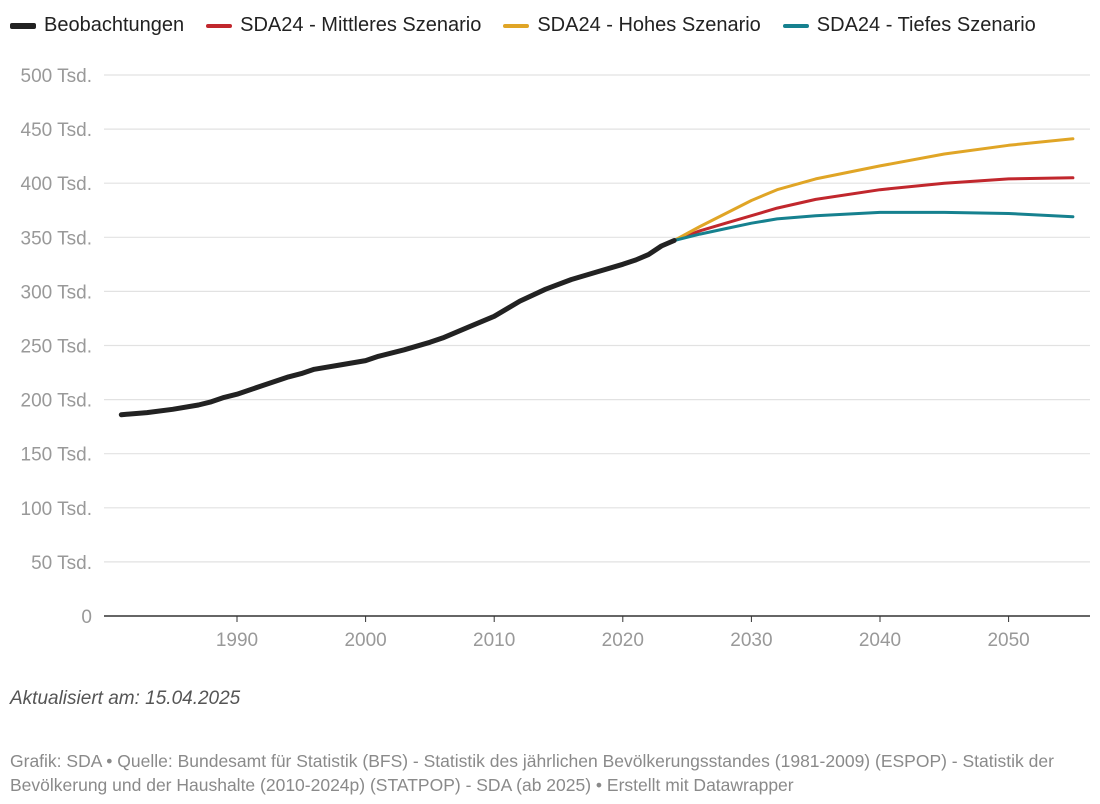 Image resolution: width=1100 pixels, height=804 pixels. I want to click on x-tick-label: 2010, so click(494, 640).